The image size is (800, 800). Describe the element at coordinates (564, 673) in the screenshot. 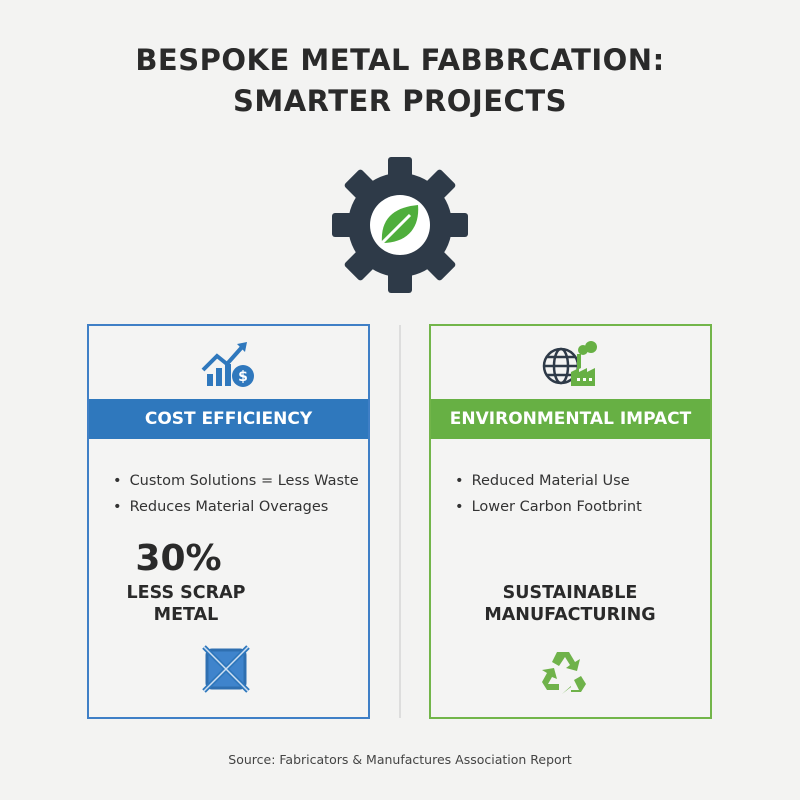

I see `recycle-icon` at that location.